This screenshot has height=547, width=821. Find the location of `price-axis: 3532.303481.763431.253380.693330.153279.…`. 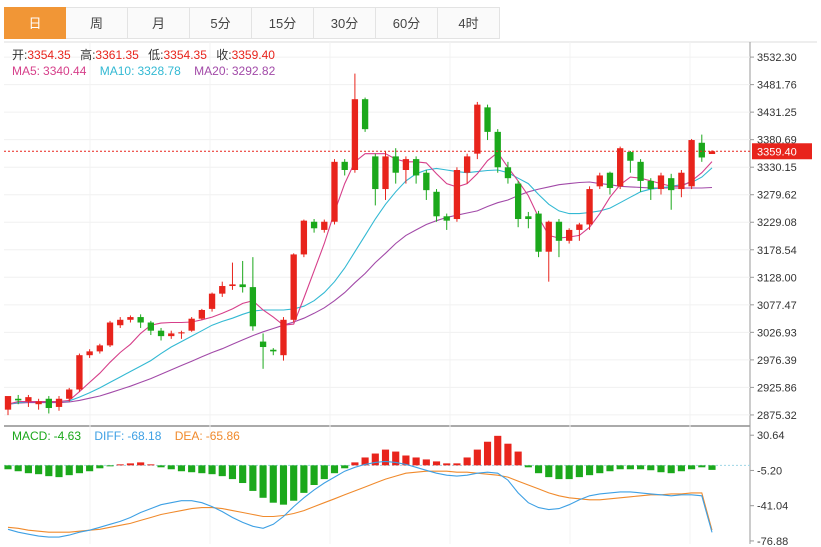

price-axis: 3532.303481.763431.253380.693330.153279.… is located at coordinates (773, 237).